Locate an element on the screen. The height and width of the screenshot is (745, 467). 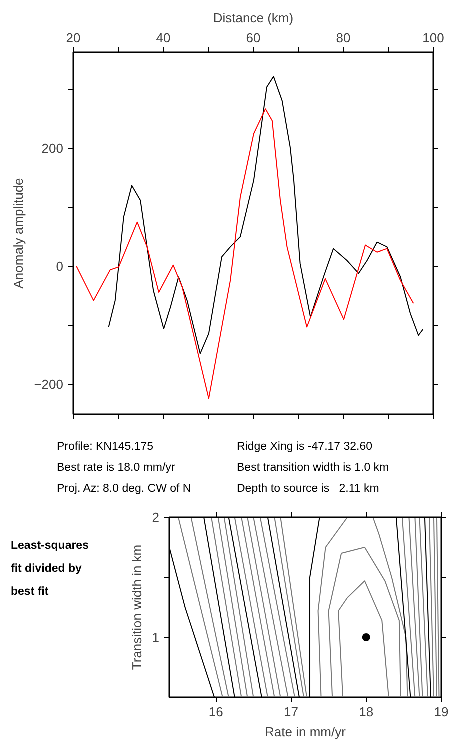
y-tick-label: 2 is located at coordinates (156, 517).